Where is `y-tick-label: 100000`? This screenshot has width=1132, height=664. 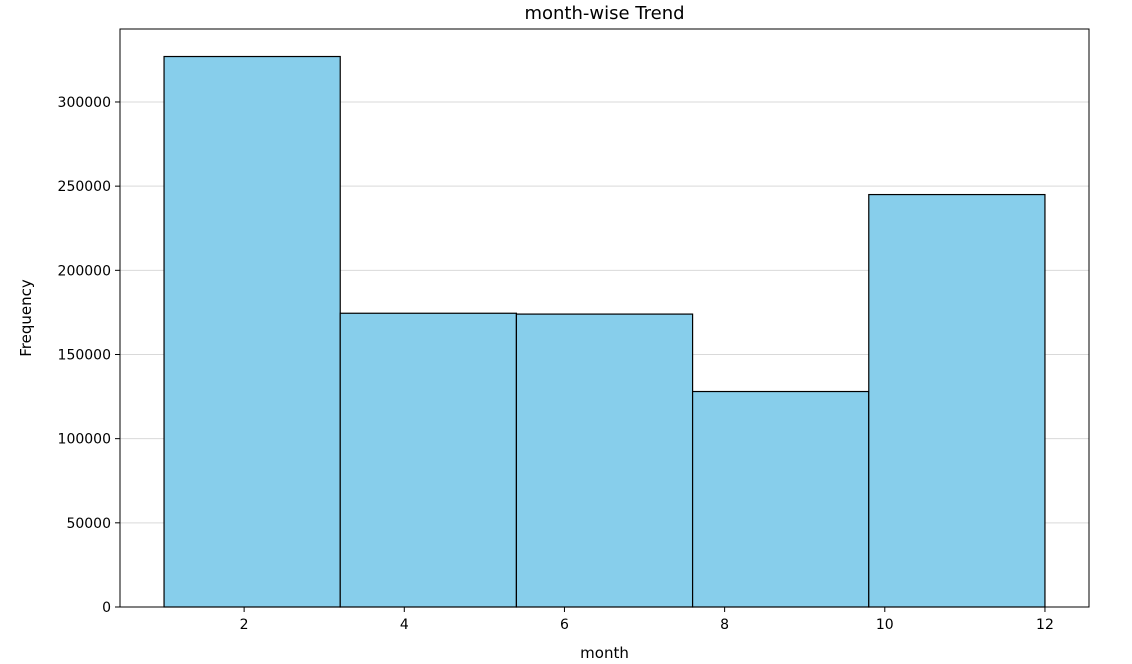
y-tick-label: 100000 is located at coordinates (84, 440).